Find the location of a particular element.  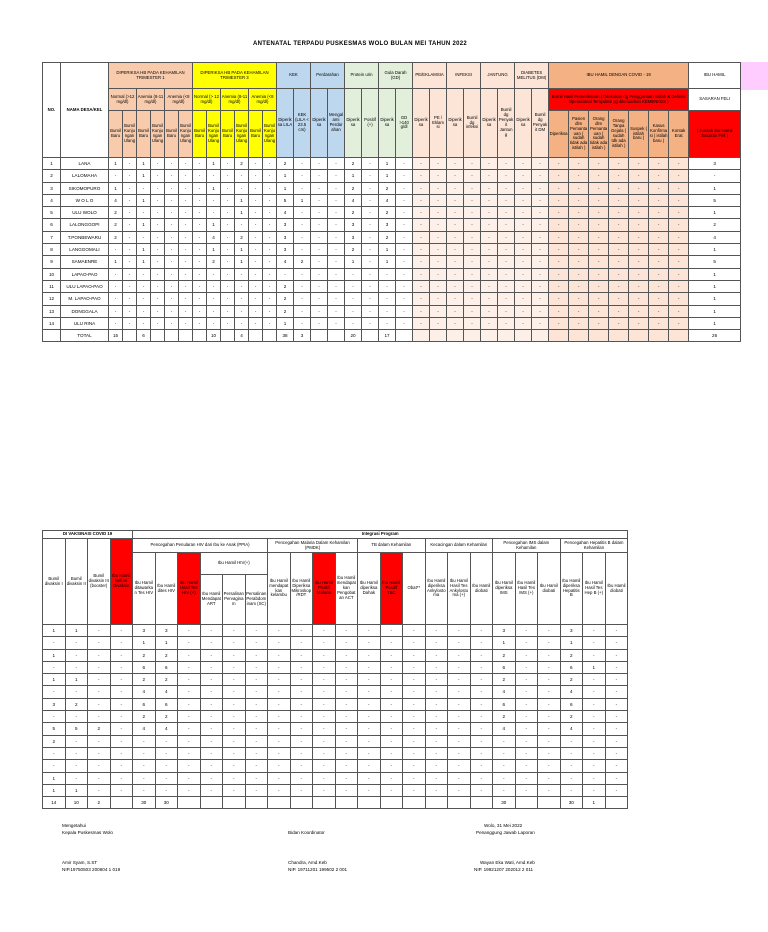

leaf-header: Diperiksa LILA is located at coordinates (285, 123).